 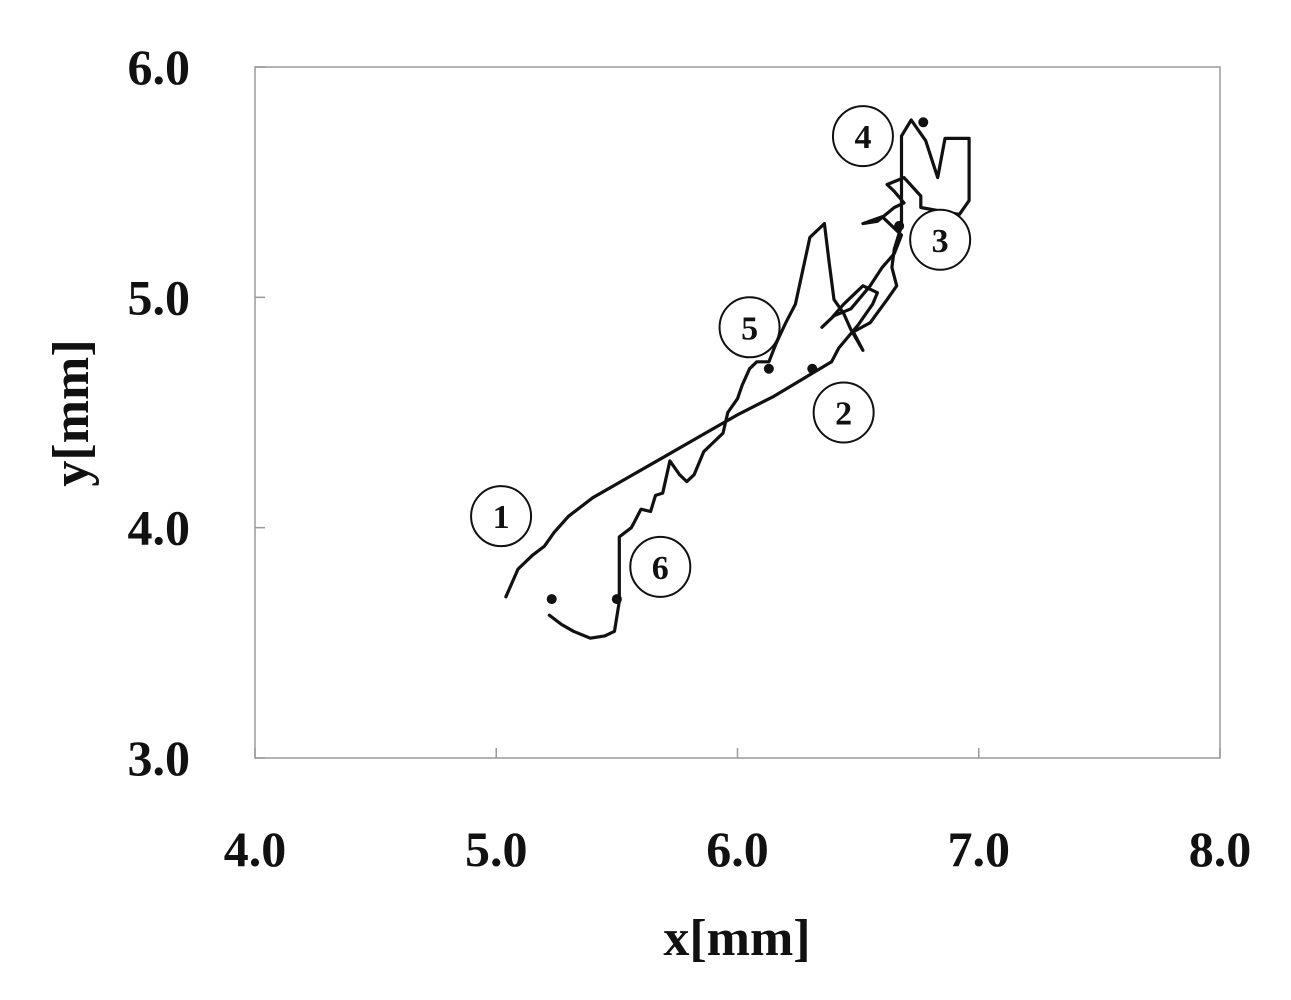 I want to click on point-label-6: 6, so click(x=660, y=568).